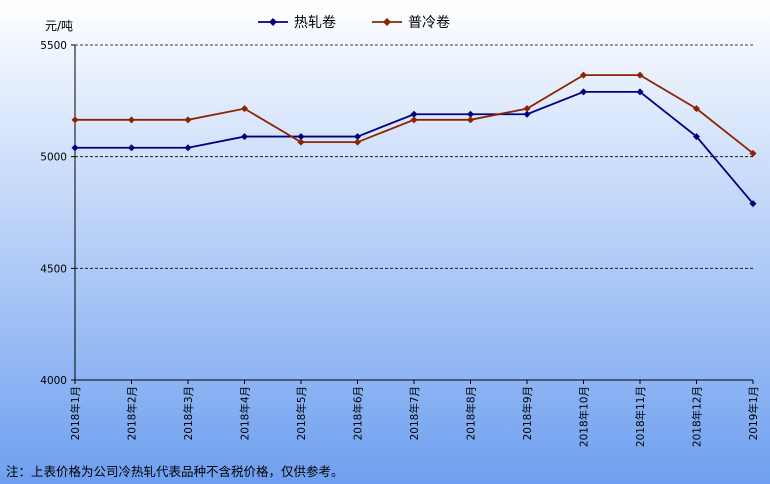 The height and width of the screenshot is (484, 770). I want to click on y-tick-label: 4500, so click(53, 269).